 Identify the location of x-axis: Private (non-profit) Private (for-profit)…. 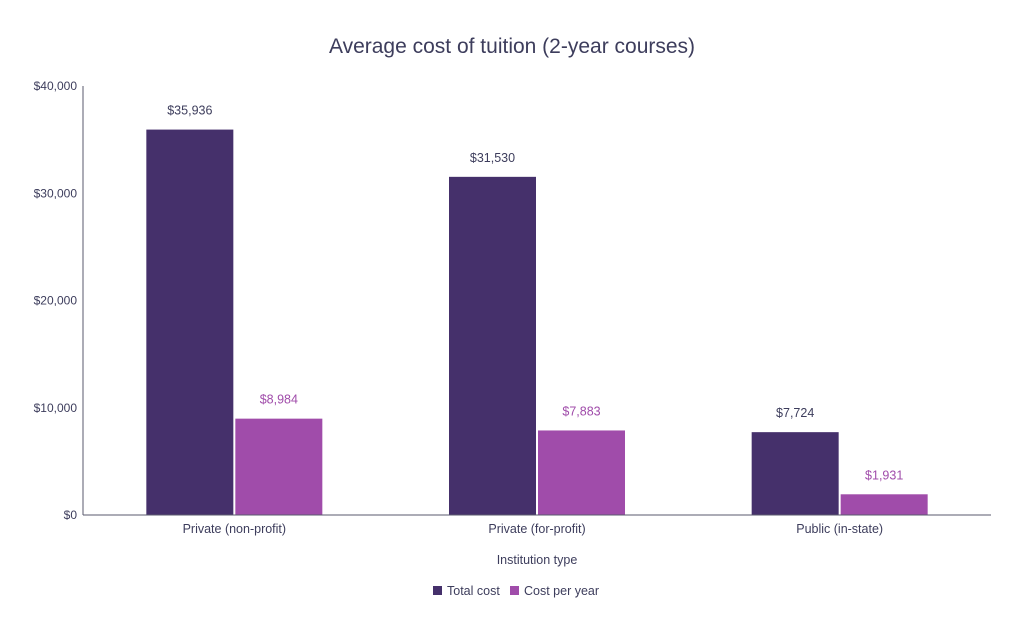
(537, 525).